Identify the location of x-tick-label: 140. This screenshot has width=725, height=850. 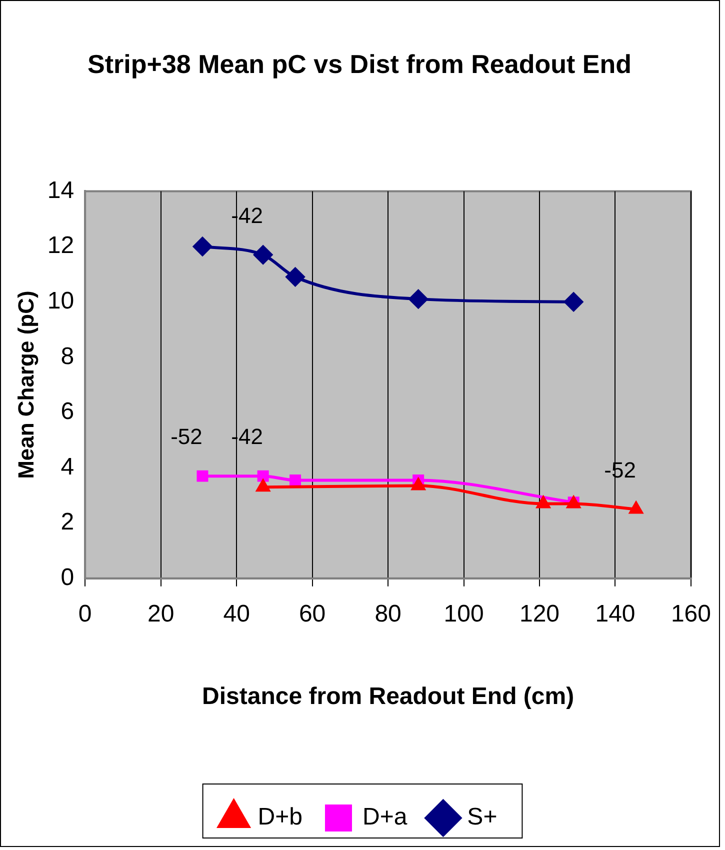
(615, 614).